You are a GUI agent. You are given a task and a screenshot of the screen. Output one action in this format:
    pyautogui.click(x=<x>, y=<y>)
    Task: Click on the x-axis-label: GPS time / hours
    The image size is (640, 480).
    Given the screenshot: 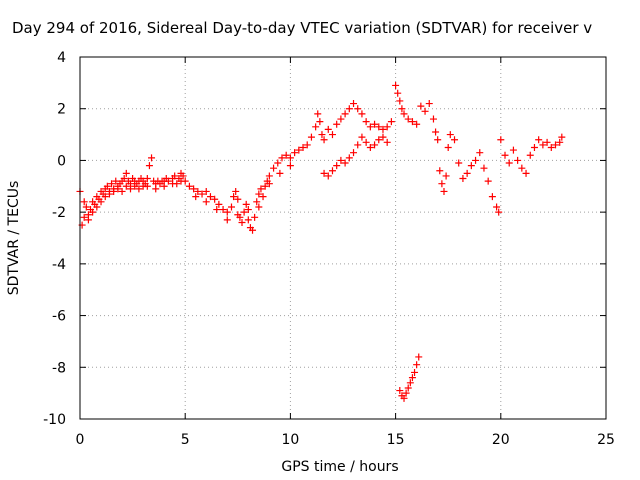 What is the action you would take?
    pyautogui.click(x=339, y=467)
    